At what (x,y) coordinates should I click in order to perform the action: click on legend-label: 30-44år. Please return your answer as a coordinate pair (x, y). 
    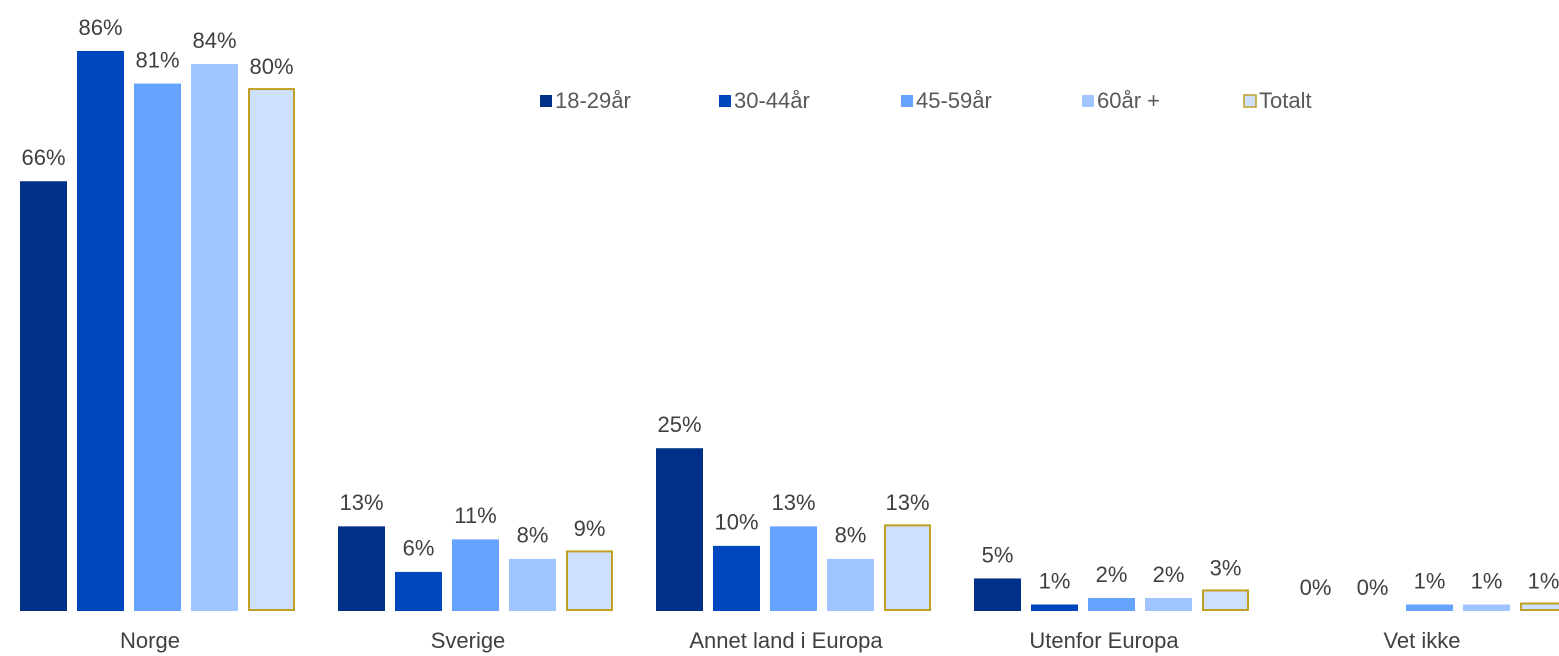
    Looking at the image, I should click on (772, 100).